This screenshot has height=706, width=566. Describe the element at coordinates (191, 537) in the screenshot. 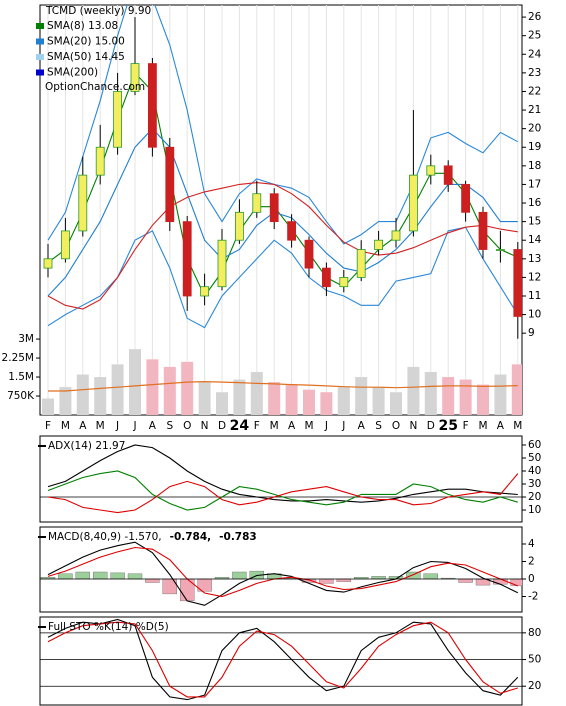

I see `macd-reading: -0.784,` at that location.